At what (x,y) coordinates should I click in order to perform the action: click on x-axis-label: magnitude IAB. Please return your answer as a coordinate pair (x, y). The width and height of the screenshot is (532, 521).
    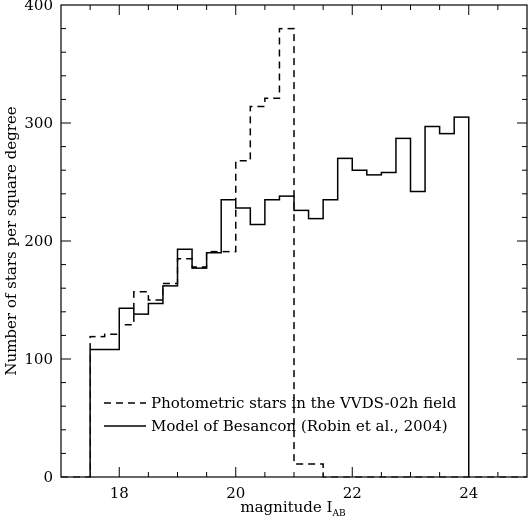
    Looking at the image, I should click on (293, 508).